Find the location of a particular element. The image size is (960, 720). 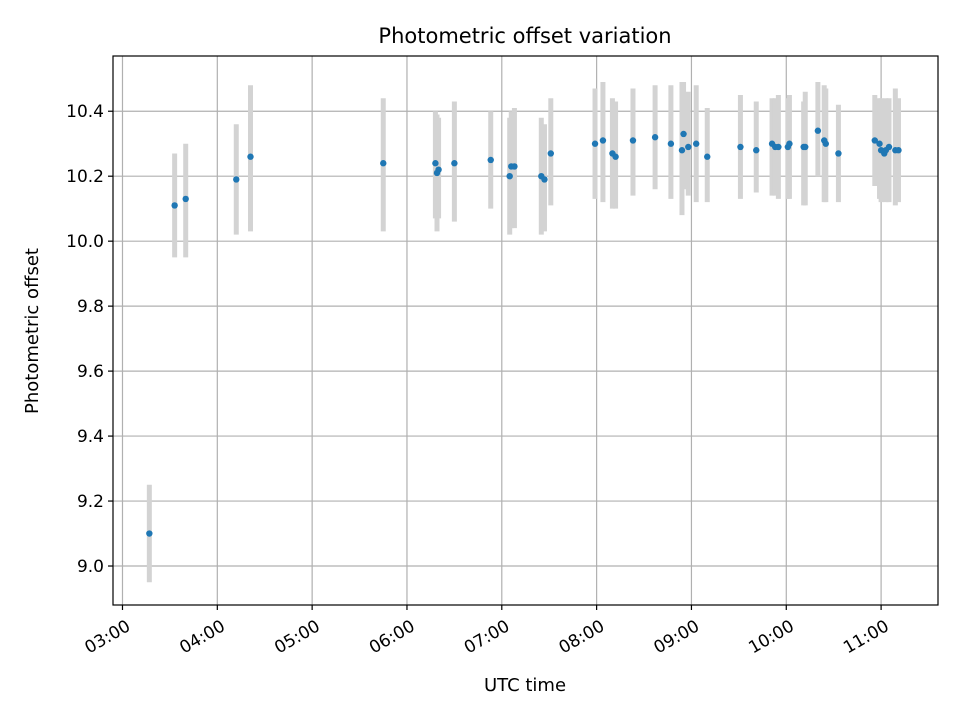

chart-title: Photometric offset variation is located at coordinates (524, 36).